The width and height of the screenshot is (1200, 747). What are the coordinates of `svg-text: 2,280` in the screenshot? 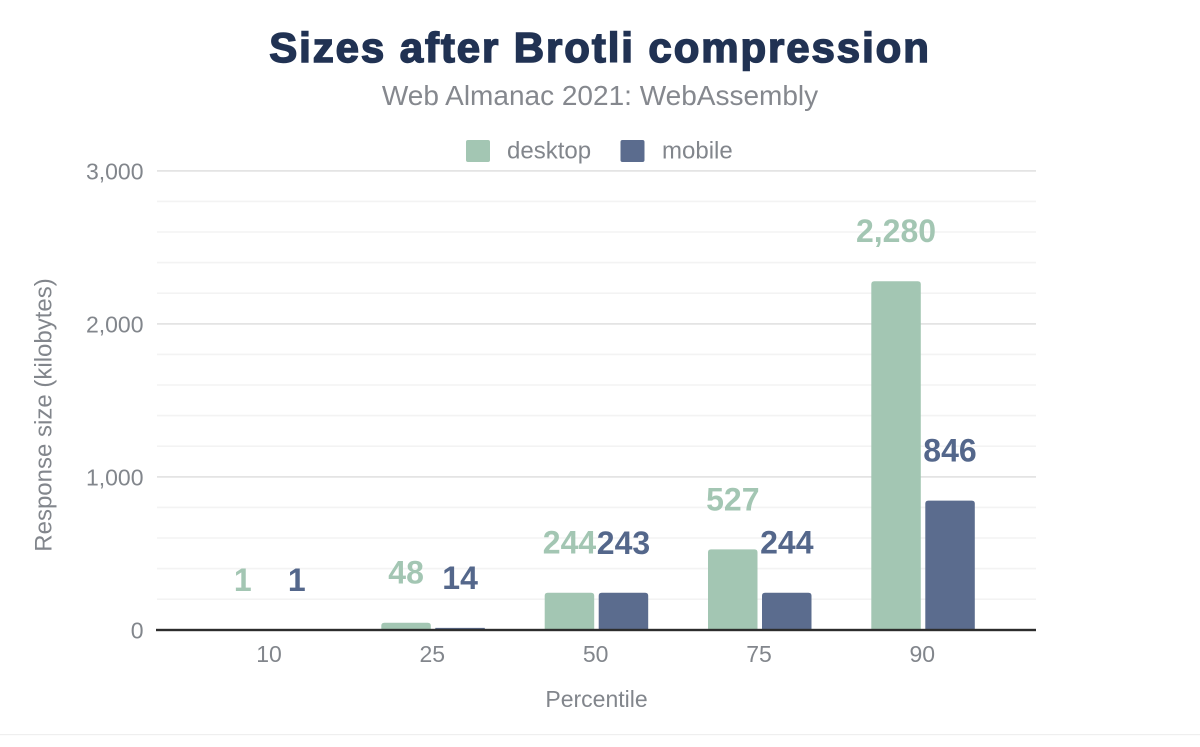 It's located at (896, 231).